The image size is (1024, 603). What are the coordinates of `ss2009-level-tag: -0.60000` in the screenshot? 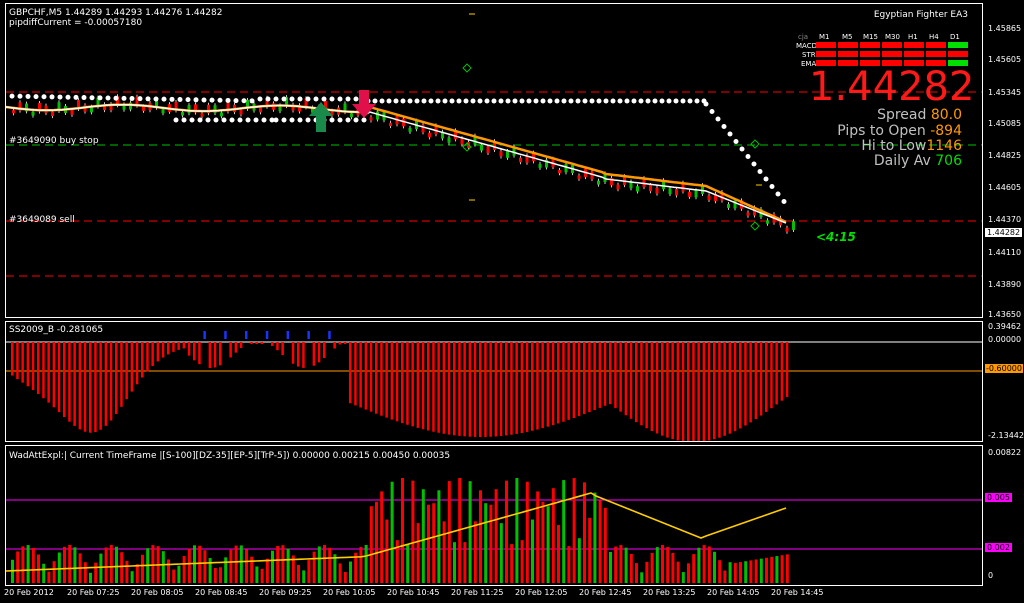 It's located at (1004, 368).